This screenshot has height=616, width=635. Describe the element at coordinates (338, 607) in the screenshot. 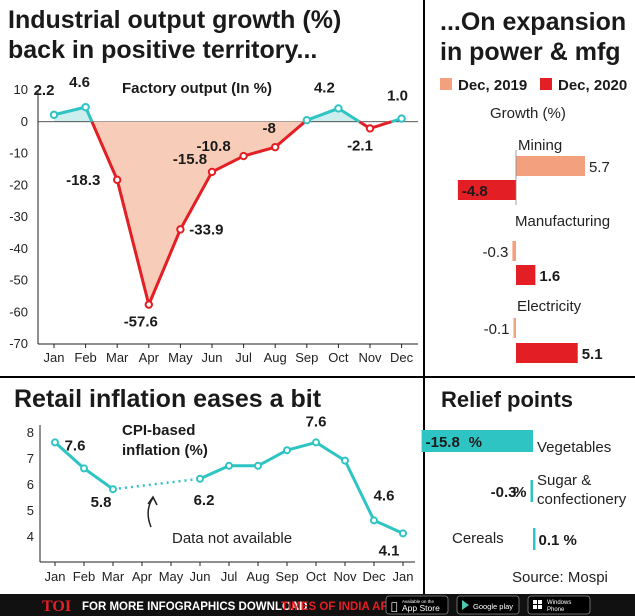

I see `footer-app-name: TIMES OF INDIA APP` at that location.